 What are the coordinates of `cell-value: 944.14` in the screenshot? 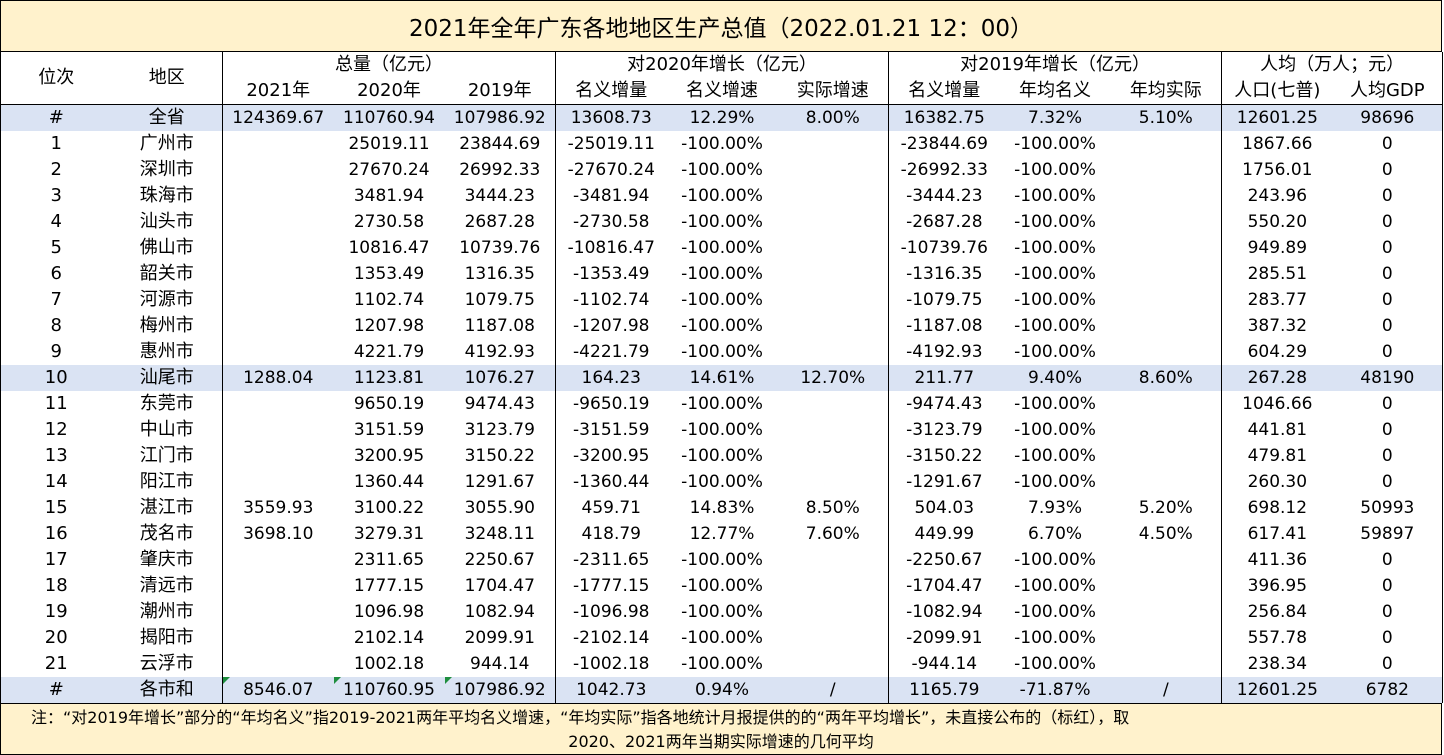 It's located at (500, 664).